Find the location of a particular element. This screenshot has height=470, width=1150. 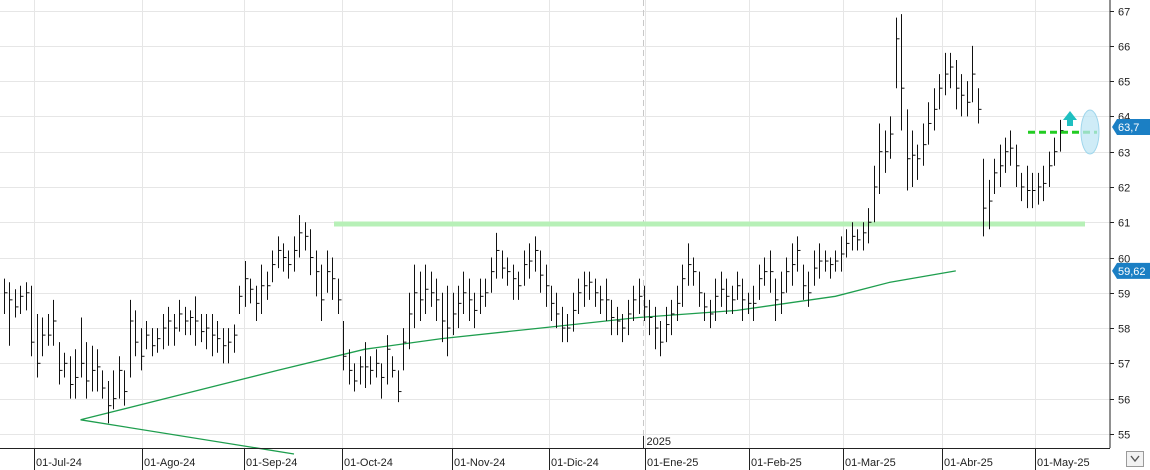

y-tick-label: 59 is located at coordinates (1124, 295).